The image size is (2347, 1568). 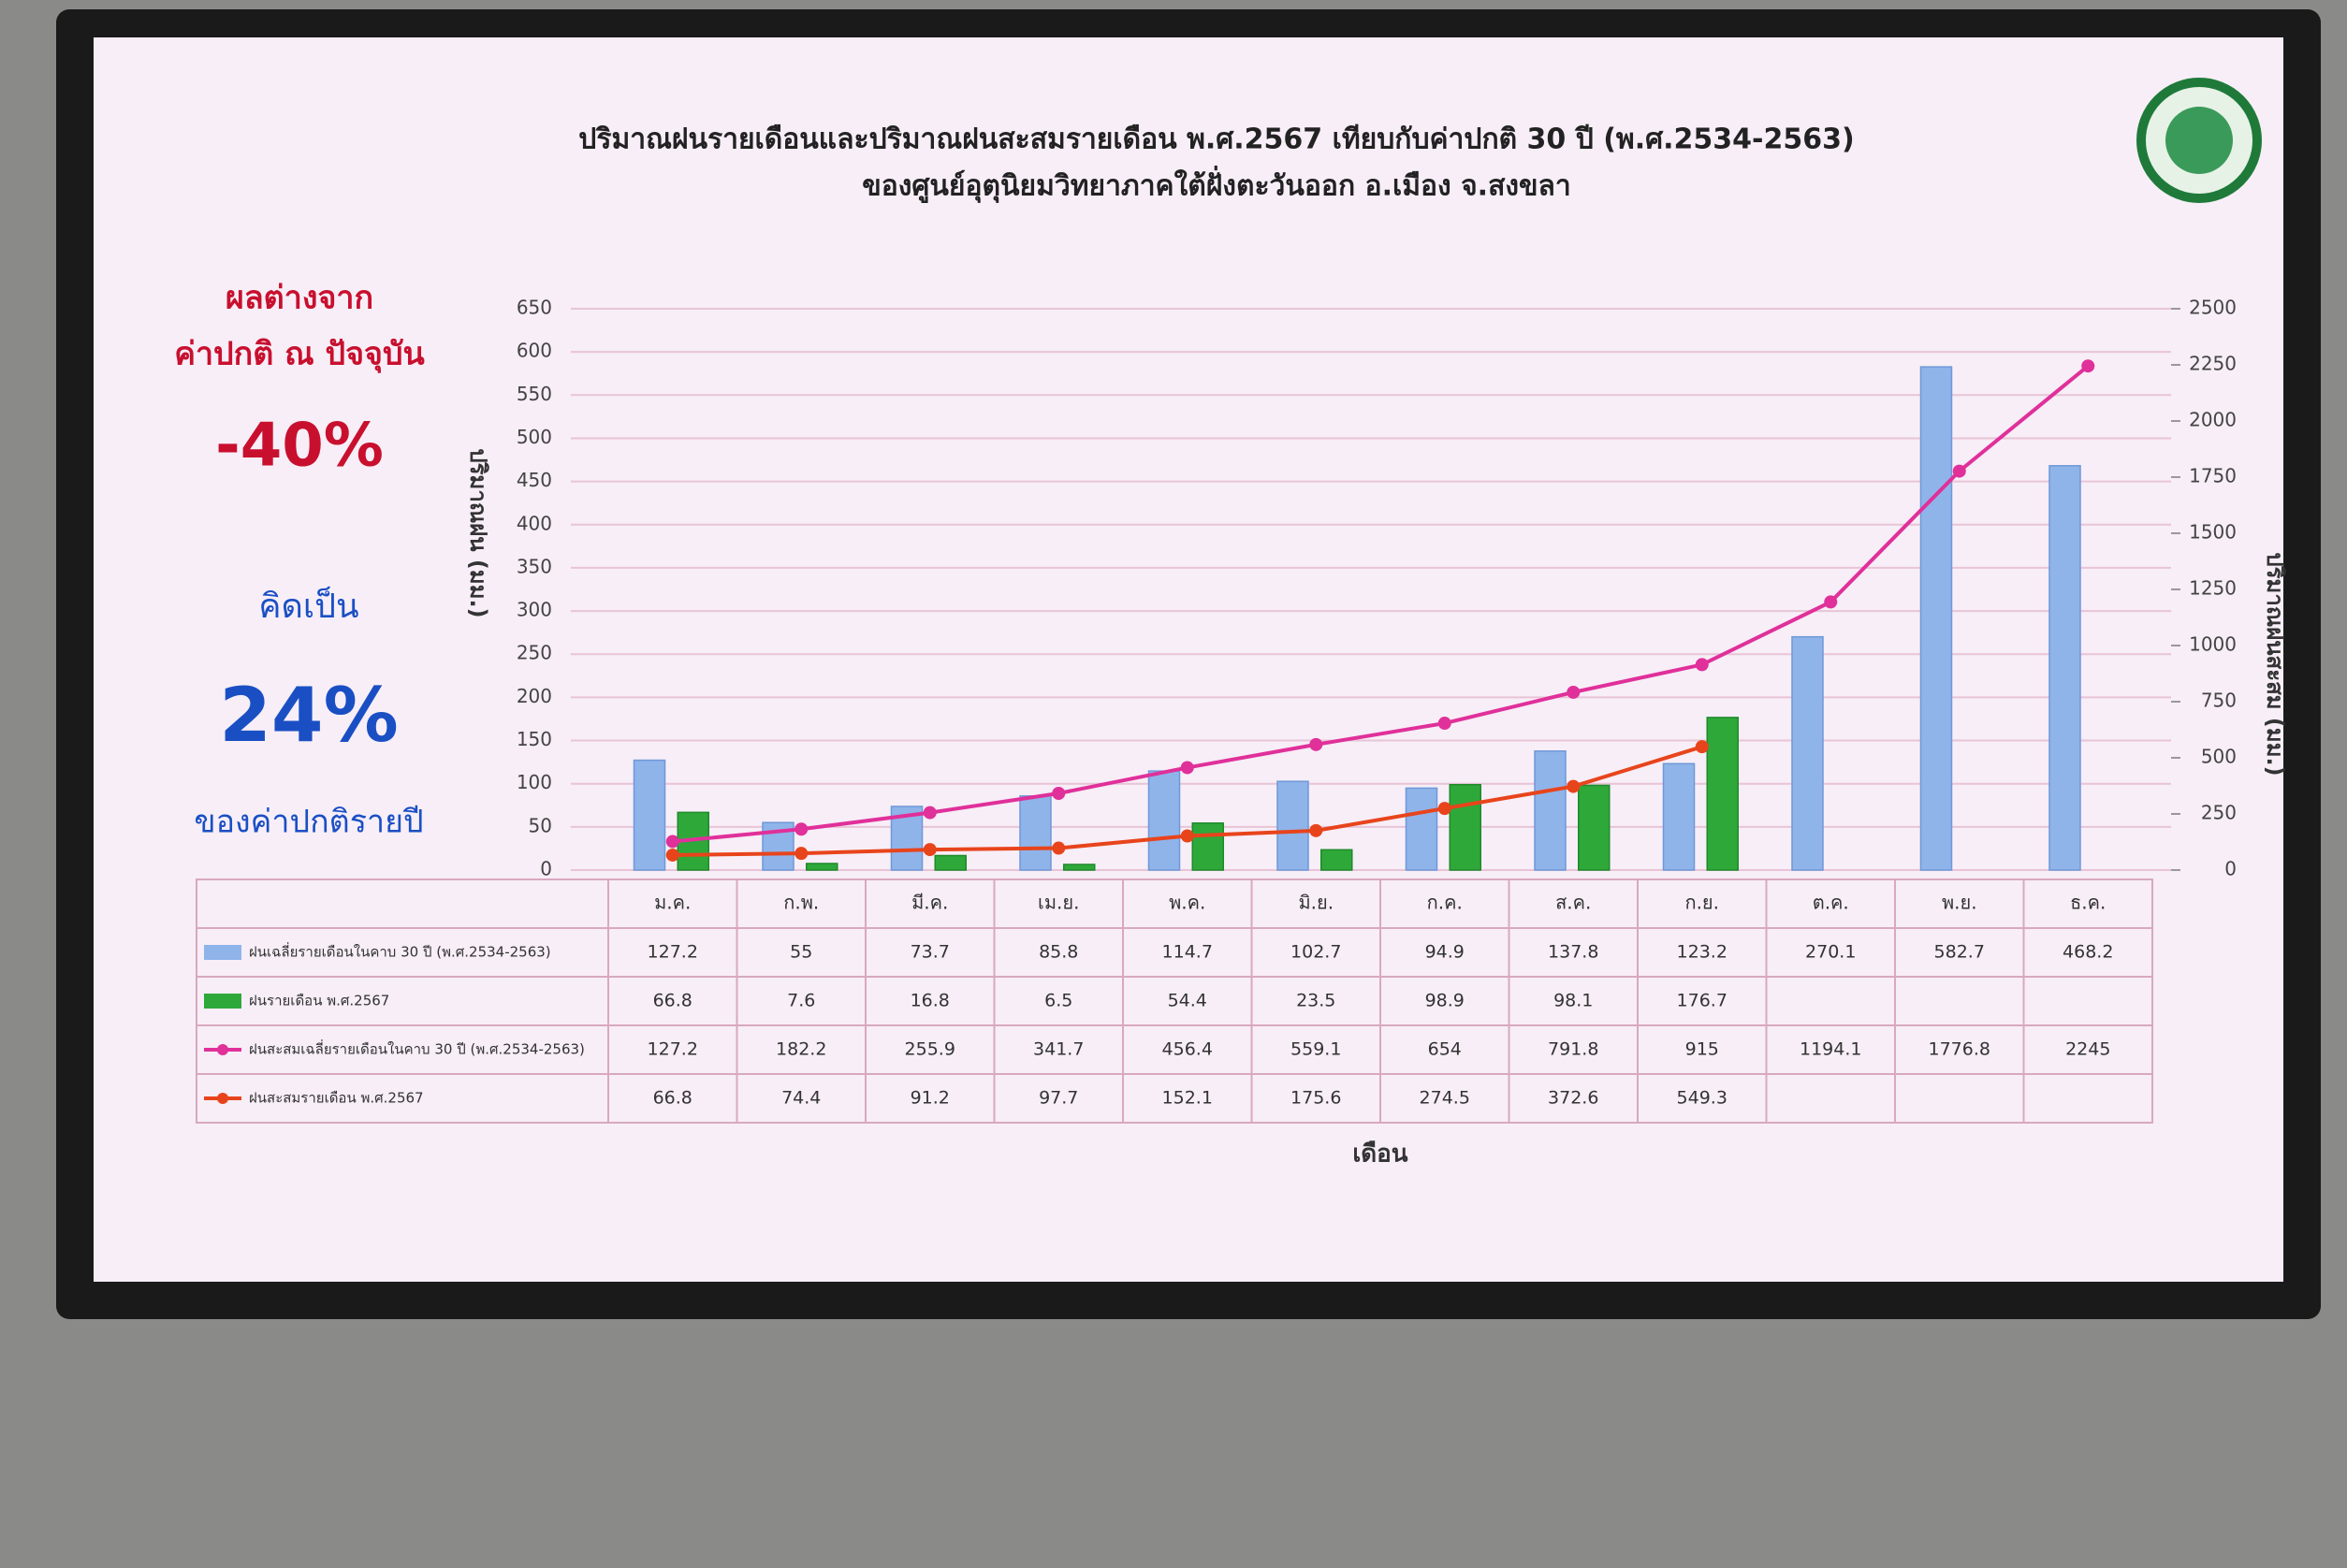 What do you see at coordinates (1445, 1099) in the screenshot?
I see `table-value: 274.5` at bounding box center [1445, 1099].